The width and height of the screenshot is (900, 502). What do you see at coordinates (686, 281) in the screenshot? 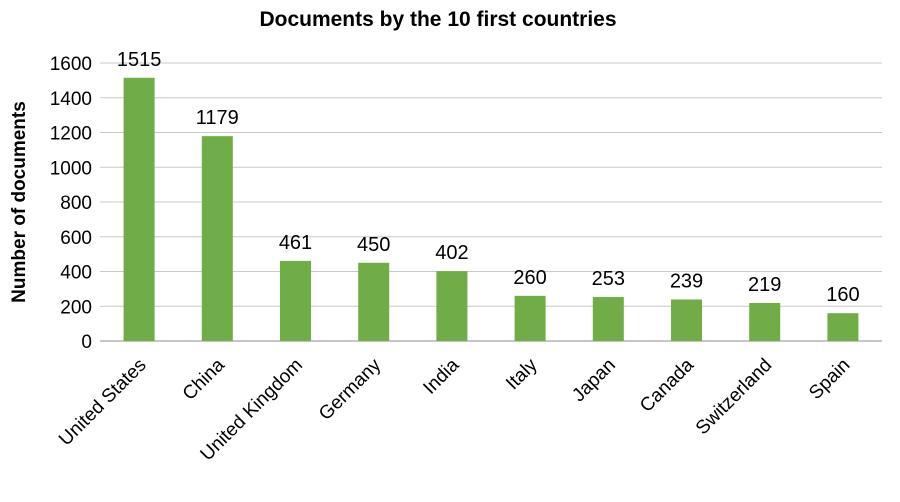
I see `data-label: 239` at bounding box center [686, 281].